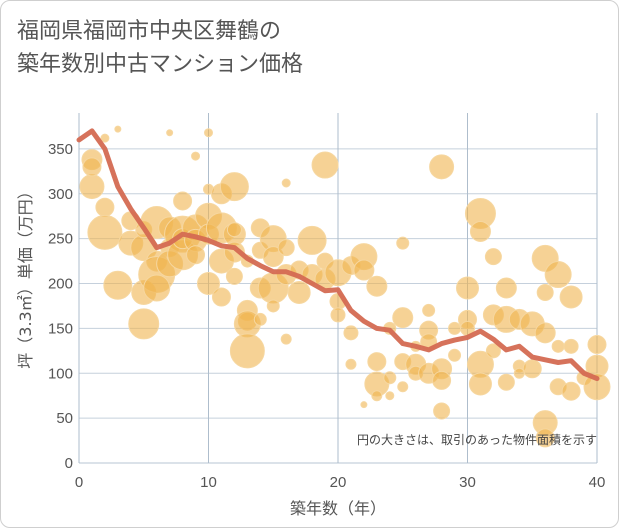 Image resolution: width=621 pixels, height=530 pixels. Describe the element at coordinates (60, 194) in the screenshot. I see `y-tick-label: 300` at that location.